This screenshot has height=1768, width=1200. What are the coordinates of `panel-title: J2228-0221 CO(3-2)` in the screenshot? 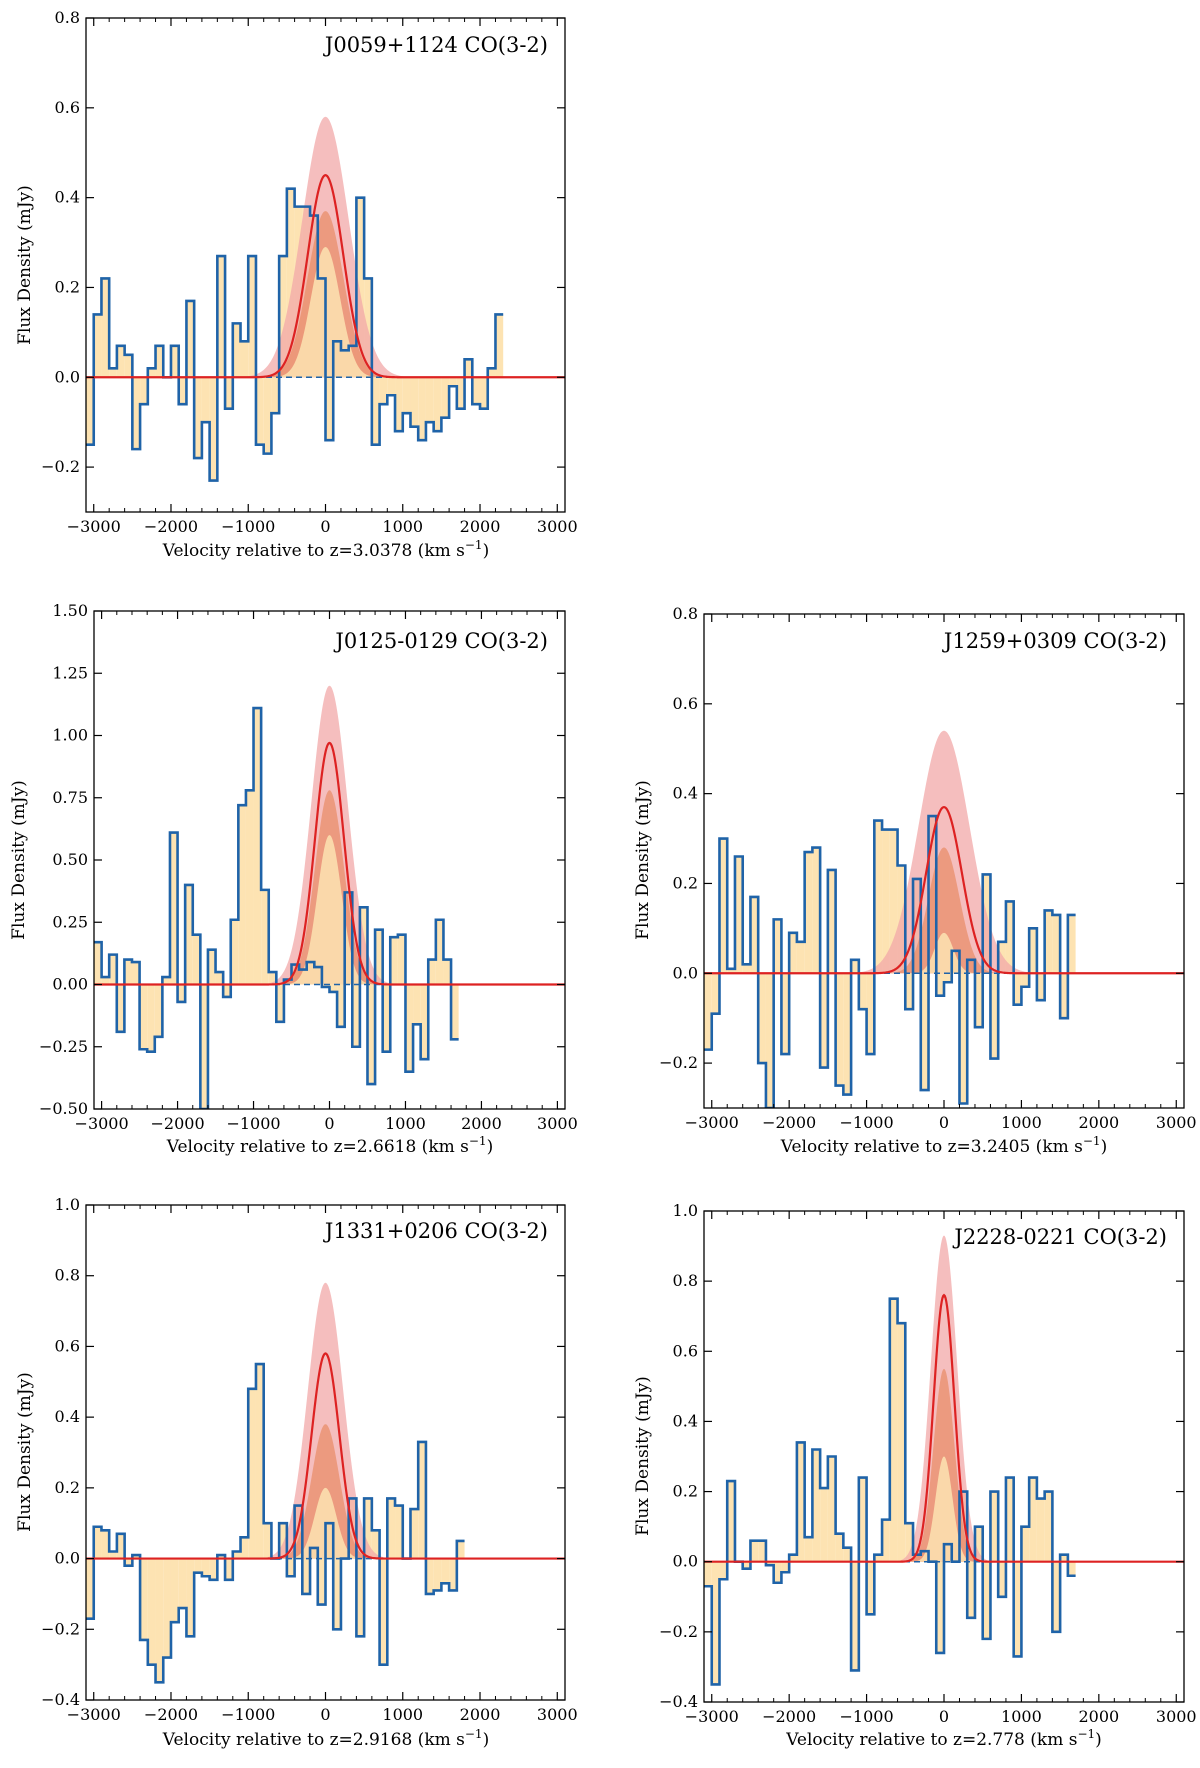 It's located at (1059, 1237).